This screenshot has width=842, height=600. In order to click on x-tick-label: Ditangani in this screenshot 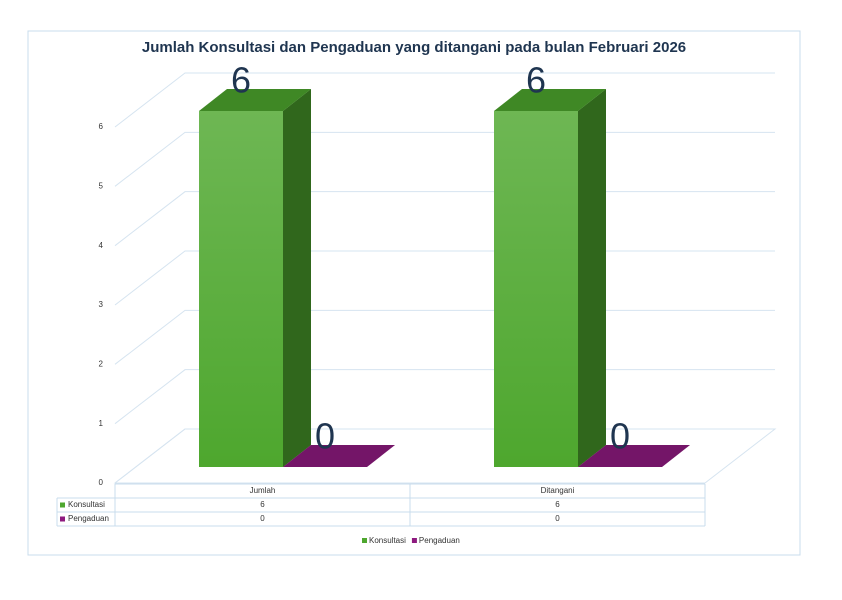, I will do `click(558, 490)`.